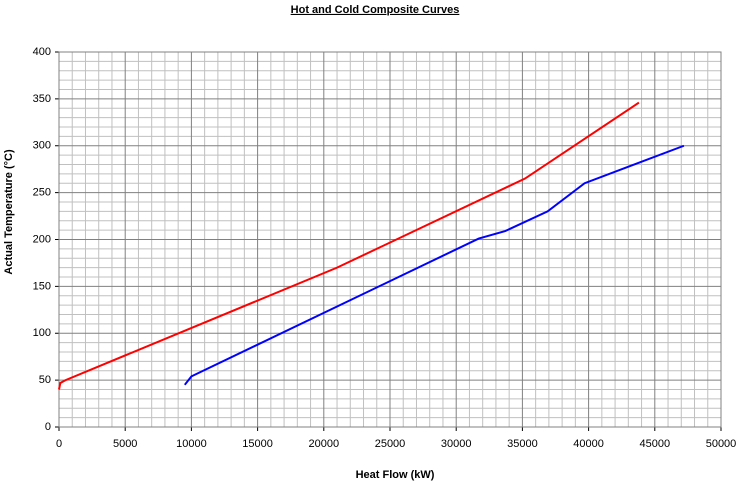 The width and height of the screenshot is (743, 483). Describe the element at coordinates (42, 333) in the screenshot. I see `y-tick-label: 100` at that location.